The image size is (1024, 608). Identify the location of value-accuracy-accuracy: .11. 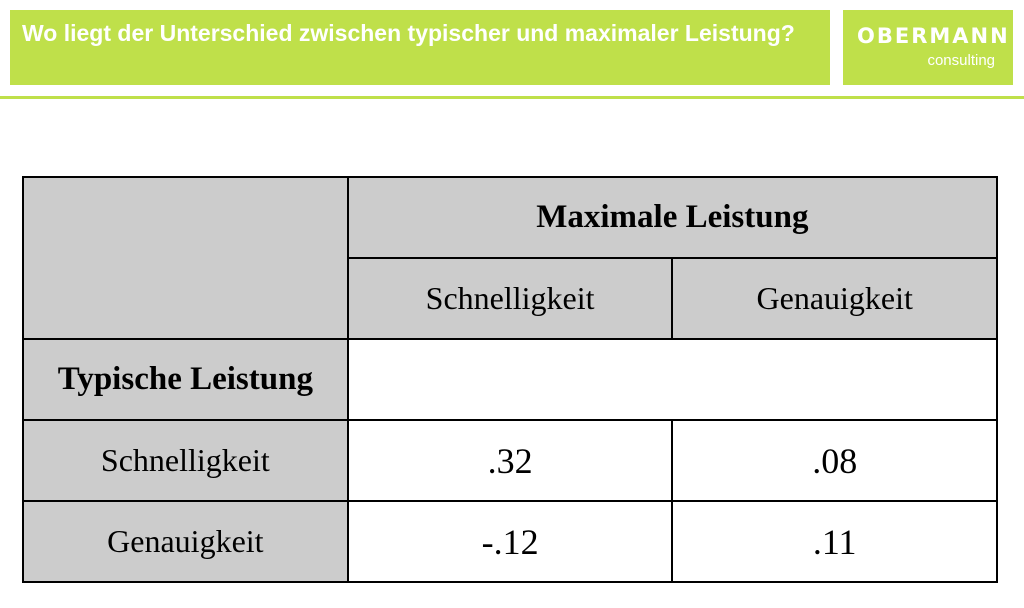
(834, 541).